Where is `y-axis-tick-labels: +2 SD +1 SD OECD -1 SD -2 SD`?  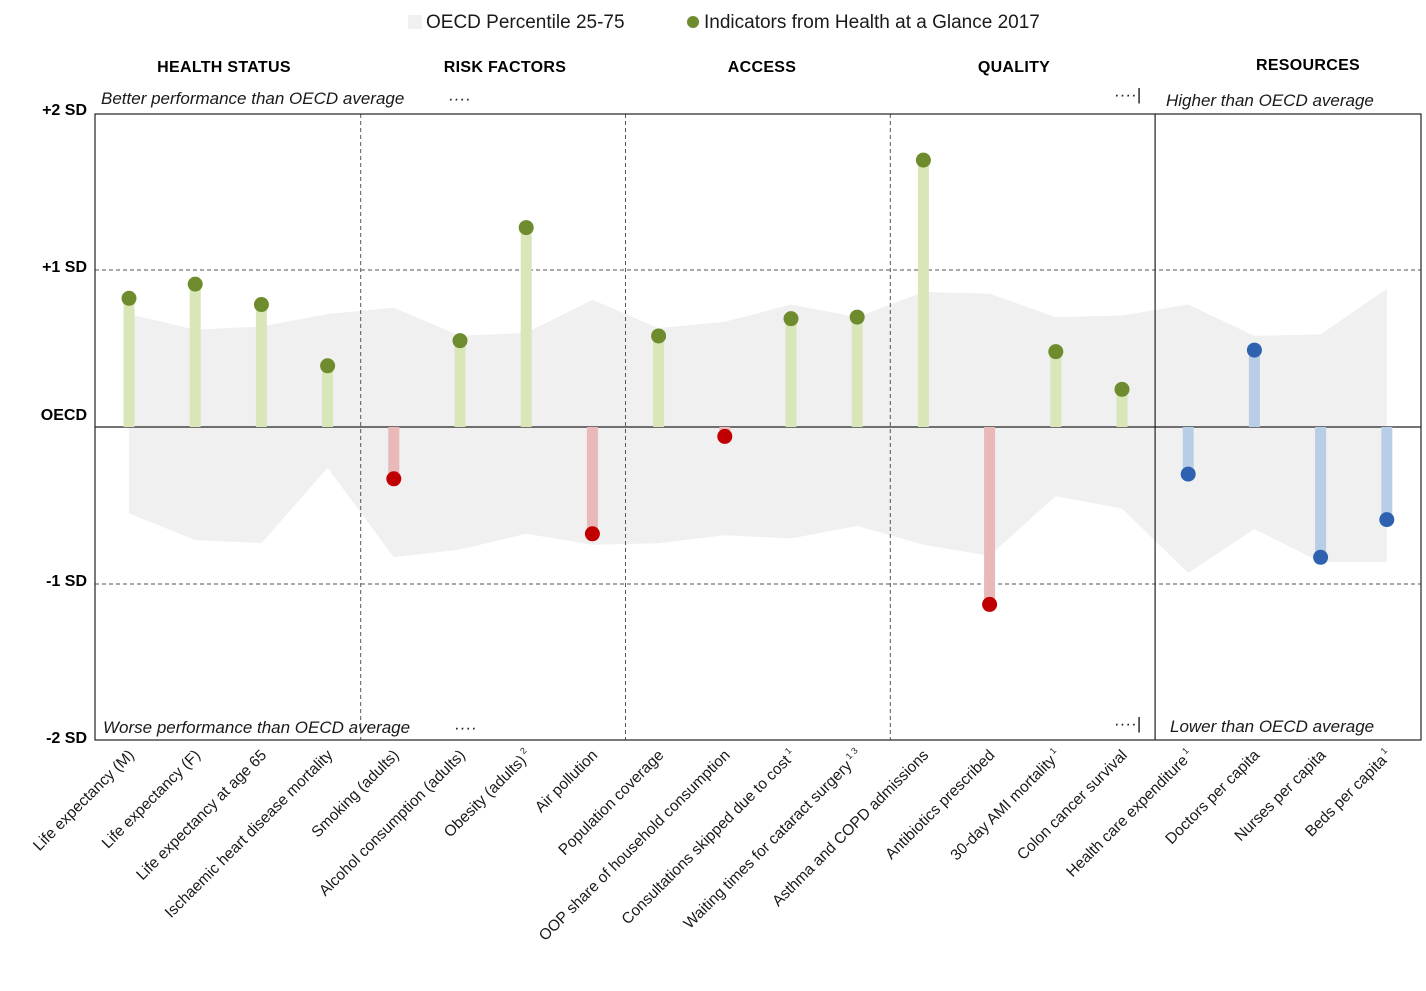
y-axis-tick-labels: +2 SD +1 SD OECD -1 SD -2 SD is located at coordinates (64, 424).